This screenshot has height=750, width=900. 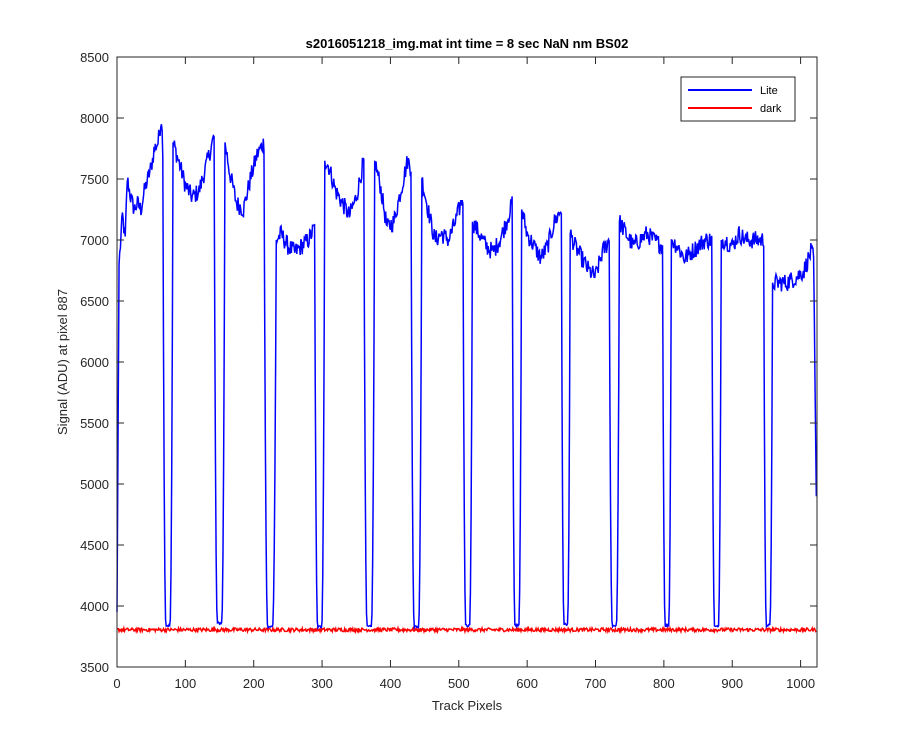 I want to click on x-tick-label: 600, so click(x=527, y=683).